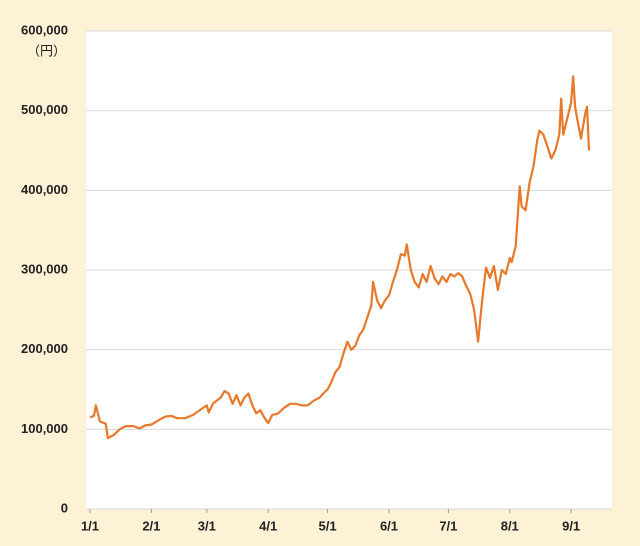  Describe the element at coordinates (44, 189) in the screenshot. I see `y-tick-label: 400,000` at that location.